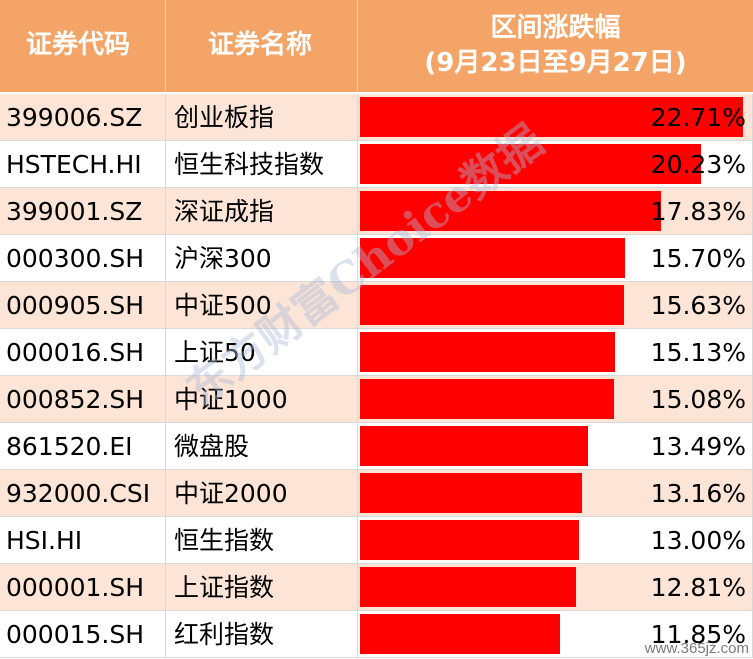  I want to click on change-value-label: 13.16%, so click(698, 493).